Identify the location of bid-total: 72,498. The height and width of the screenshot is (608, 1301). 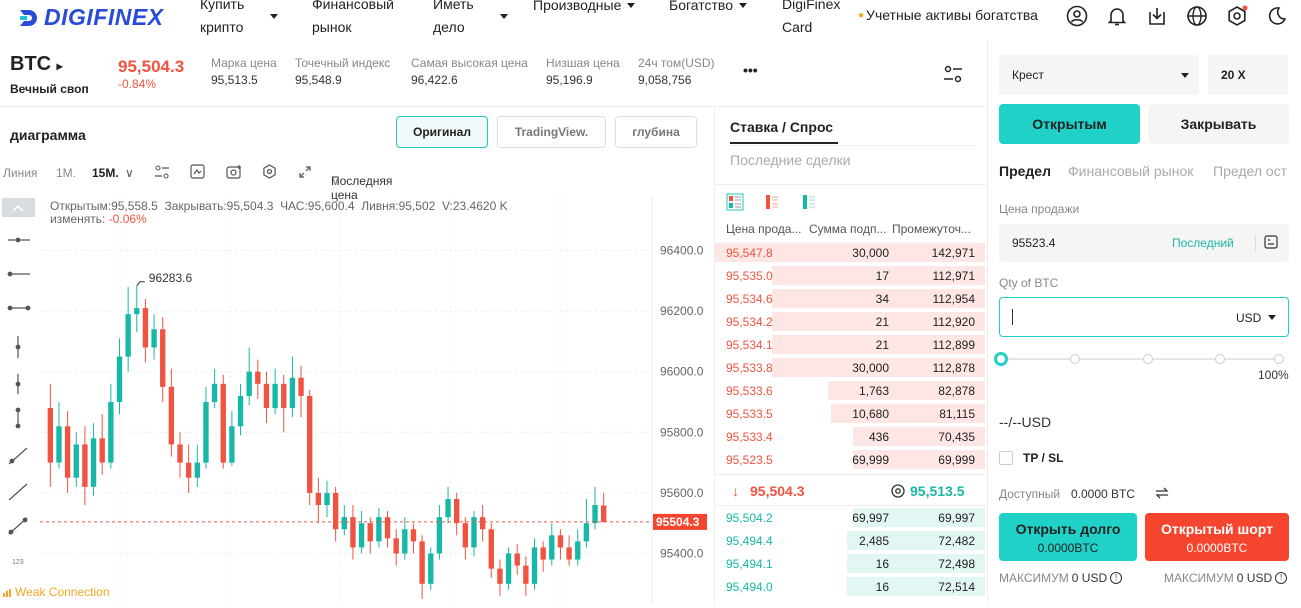
(956, 564).